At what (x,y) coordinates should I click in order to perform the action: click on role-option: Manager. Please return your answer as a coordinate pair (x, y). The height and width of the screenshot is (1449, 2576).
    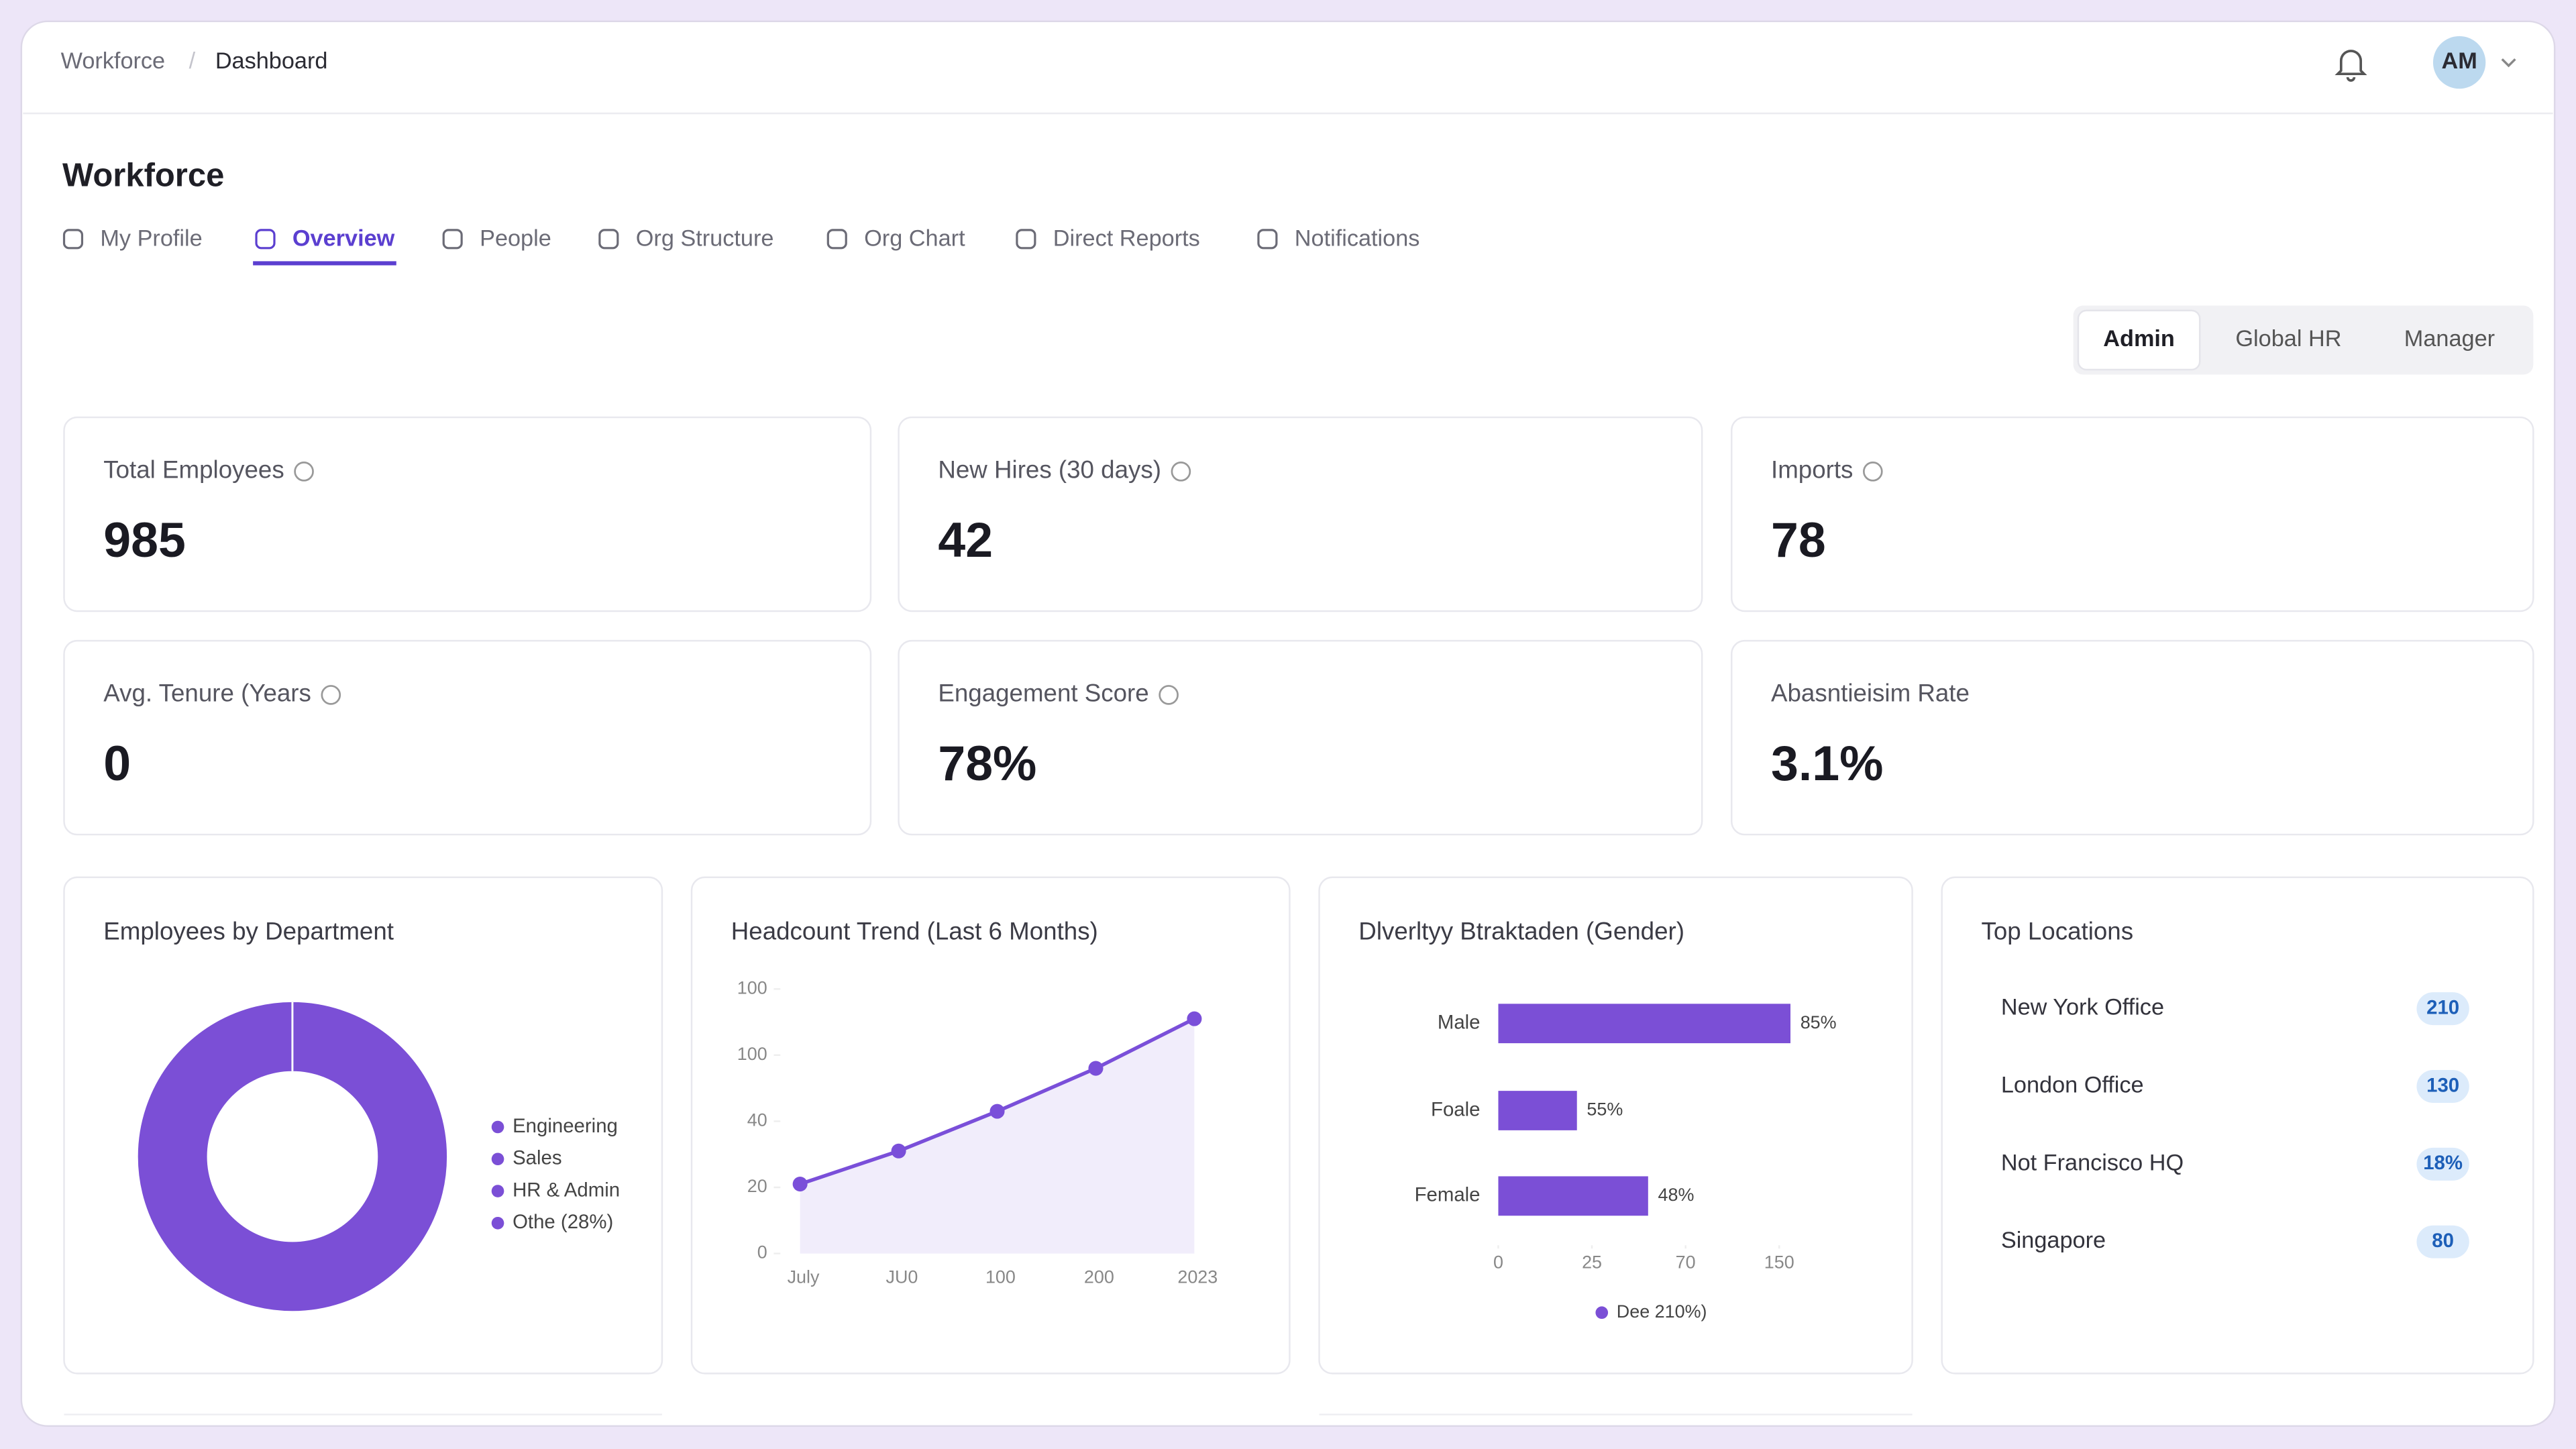
    Looking at the image, I should click on (2449, 339).